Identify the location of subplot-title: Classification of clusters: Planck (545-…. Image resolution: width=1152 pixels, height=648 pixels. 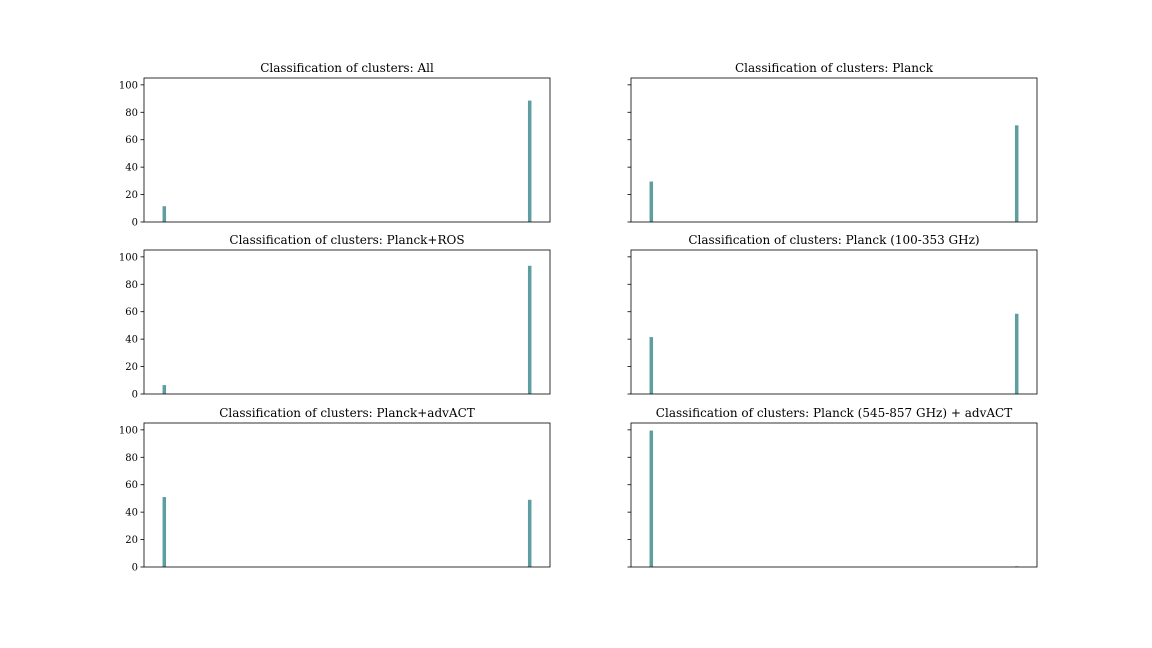
(834, 413).